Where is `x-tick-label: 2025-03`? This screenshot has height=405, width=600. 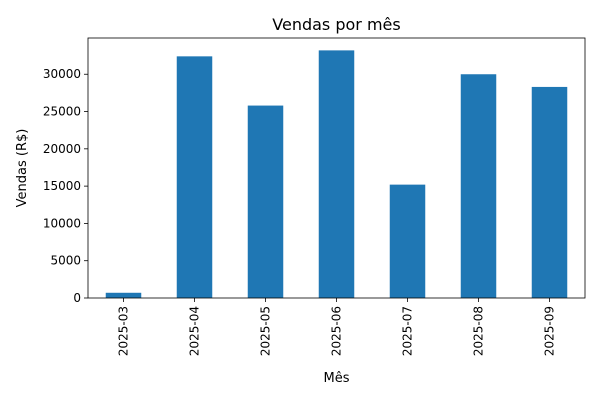 x-tick-label: 2025-03 is located at coordinates (124, 331).